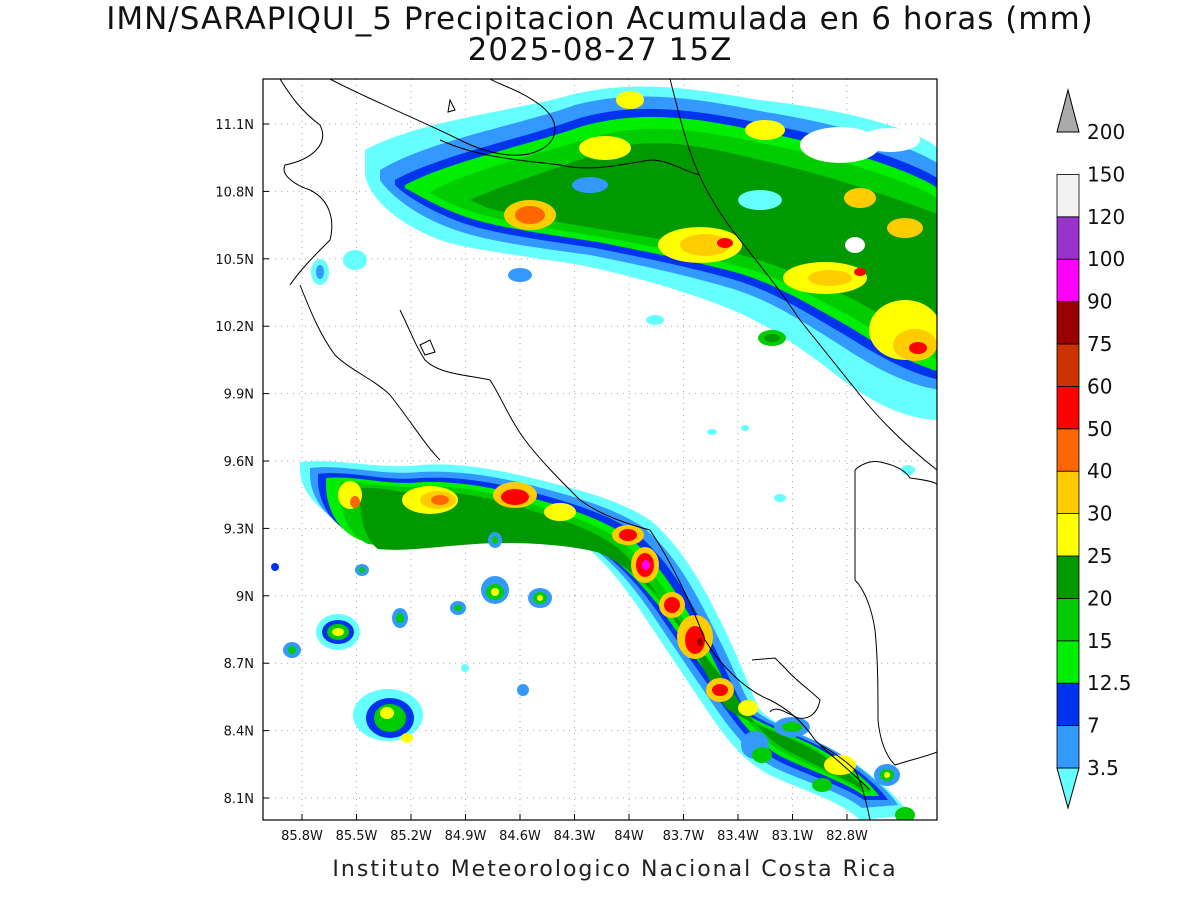 The image size is (1200, 900). Describe the element at coordinates (1099, 556) in the screenshot. I see `colorbar-label: 25` at that location.